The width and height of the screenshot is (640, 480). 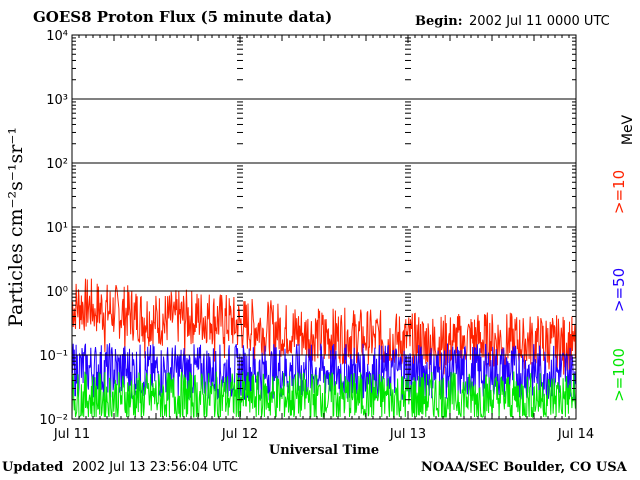 I want to click on y-tick-label: 10⁰, so click(x=57, y=292).